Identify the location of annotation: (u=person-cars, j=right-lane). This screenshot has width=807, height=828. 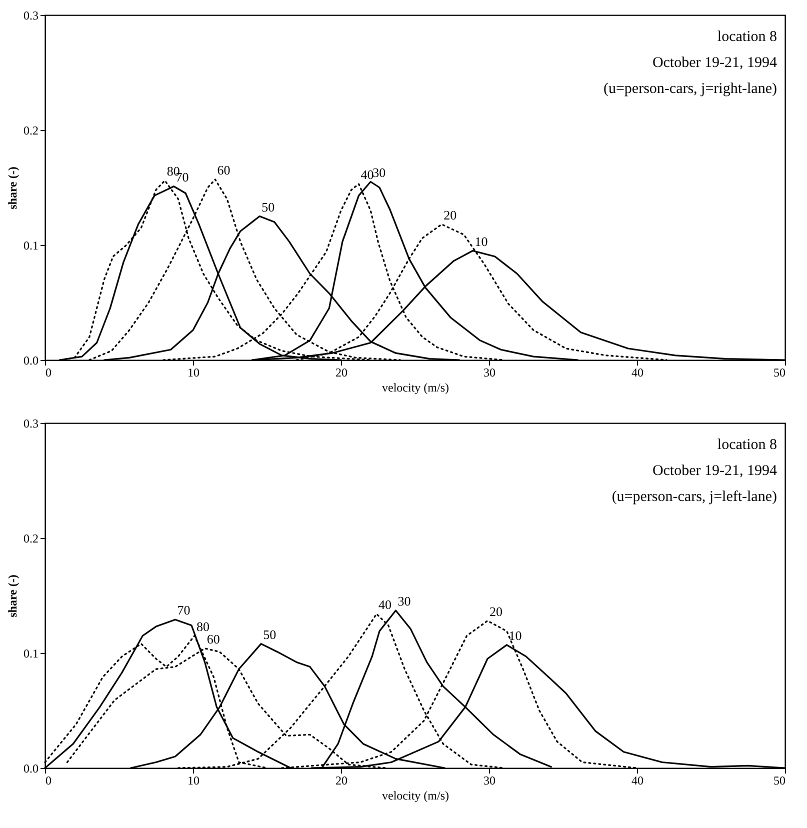
(690, 89).